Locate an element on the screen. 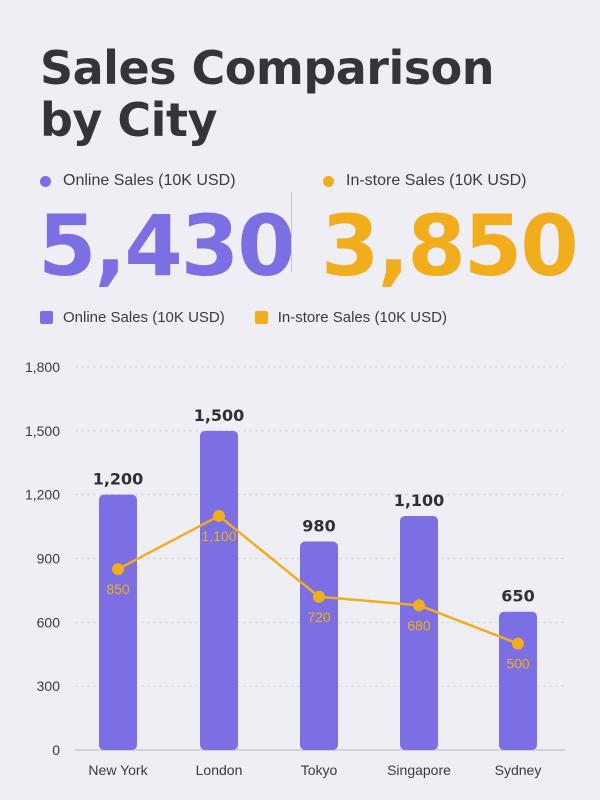 This screenshot has width=600, height=800. kpi-divider is located at coordinates (291, 232).